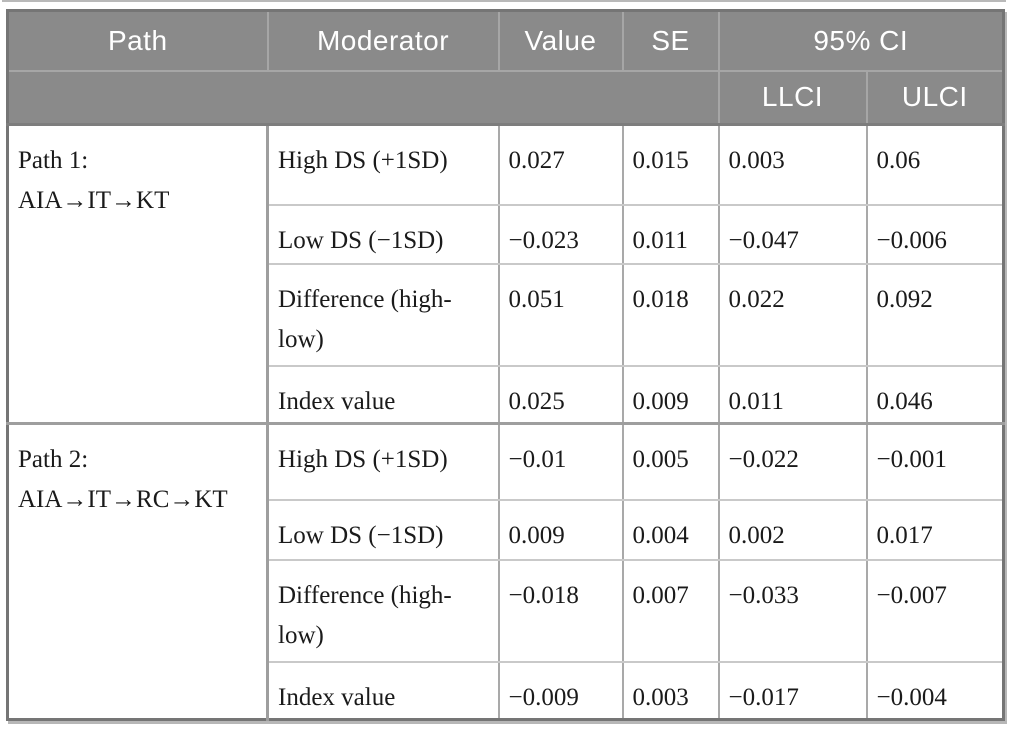 This screenshot has width=1009, height=750. Describe the element at coordinates (792, 97) in the screenshot. I see `col-header-llci: LLCI` at that location.